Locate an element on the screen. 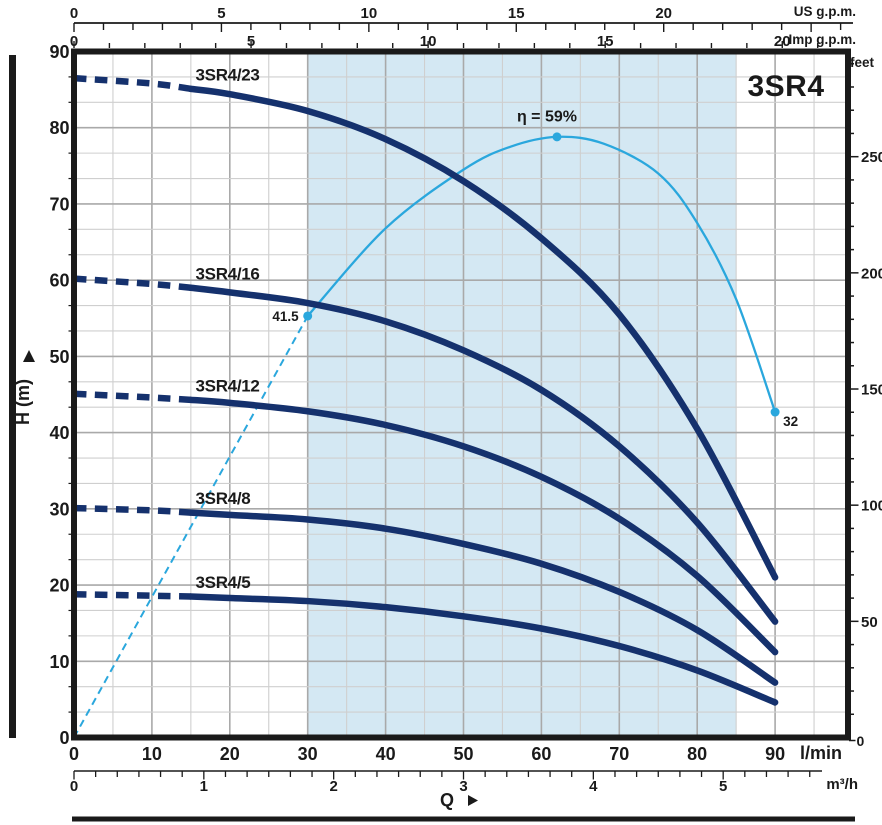 The width and height of the screenshot is (882, 825). us-gpm-tick-label: 0 is located at coordinates (74, 13).